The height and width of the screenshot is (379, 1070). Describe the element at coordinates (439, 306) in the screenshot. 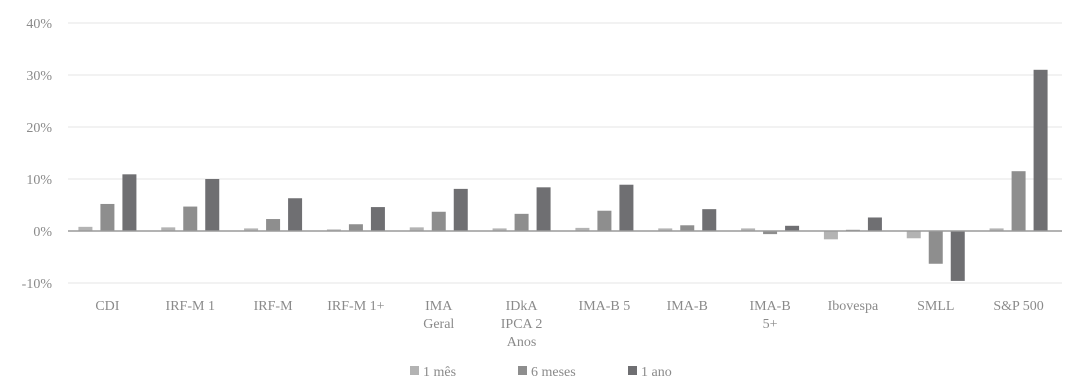

I see `x-category-label-line: IMA` at that location.